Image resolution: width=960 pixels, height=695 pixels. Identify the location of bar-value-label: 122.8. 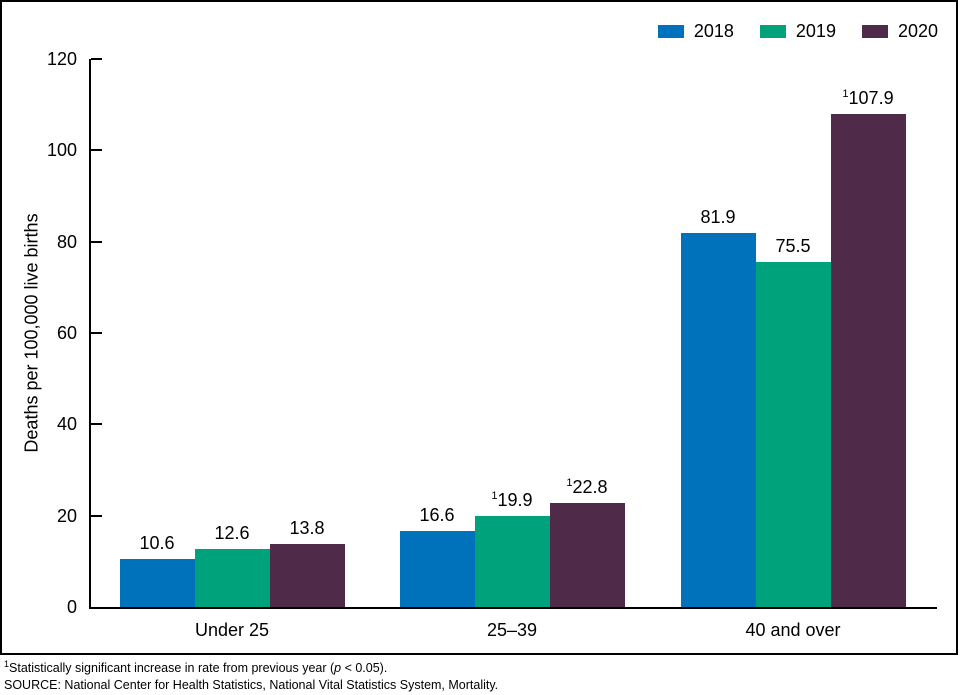
(587, 486).